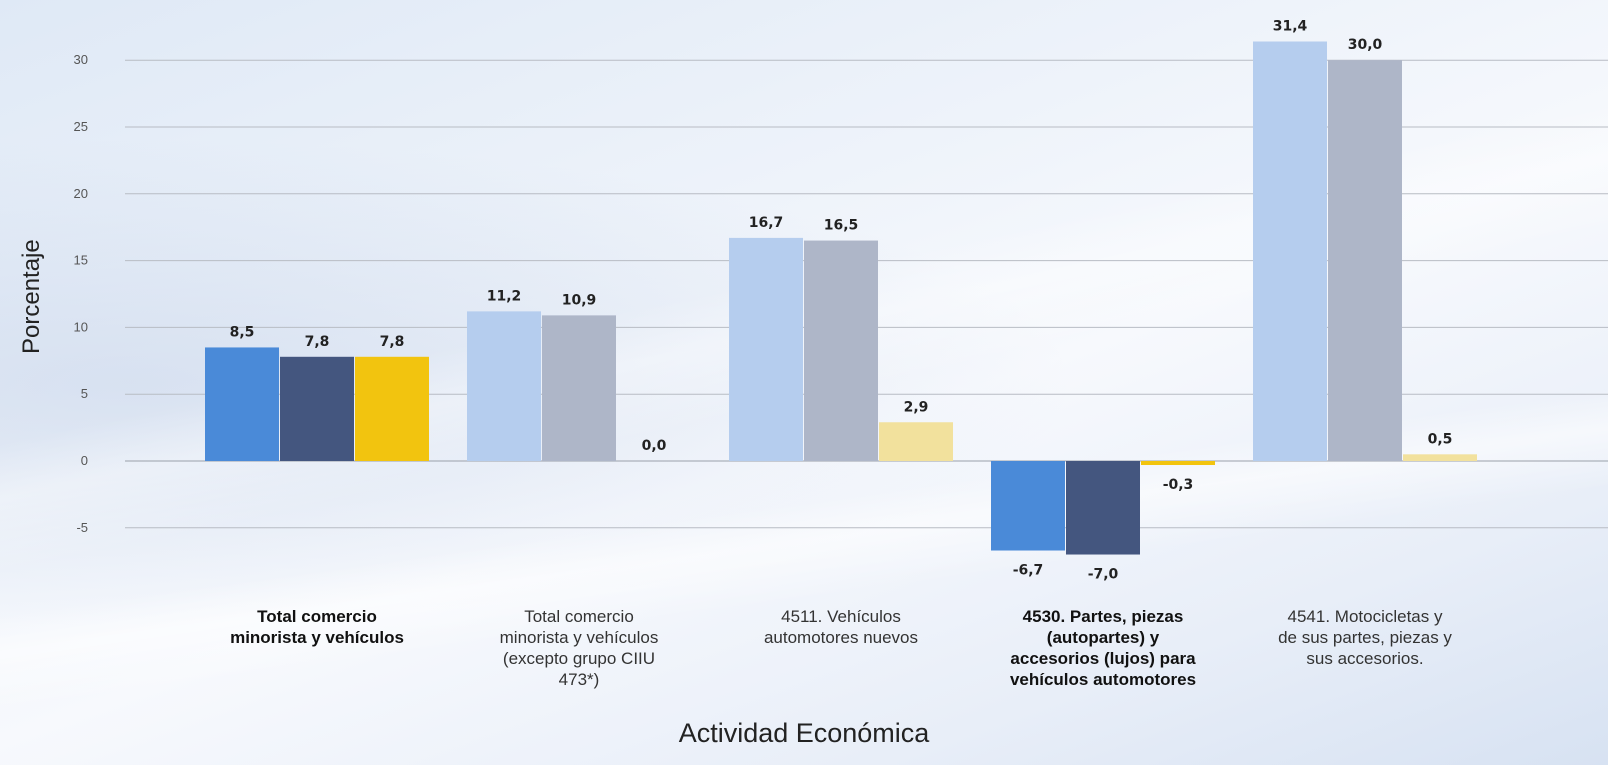 This screenshot has width=1608, height=765. What do you see at coordinates (654, 446) in the screenshot?
I see `data-label: 0,0` at bounding box center [654, 446].